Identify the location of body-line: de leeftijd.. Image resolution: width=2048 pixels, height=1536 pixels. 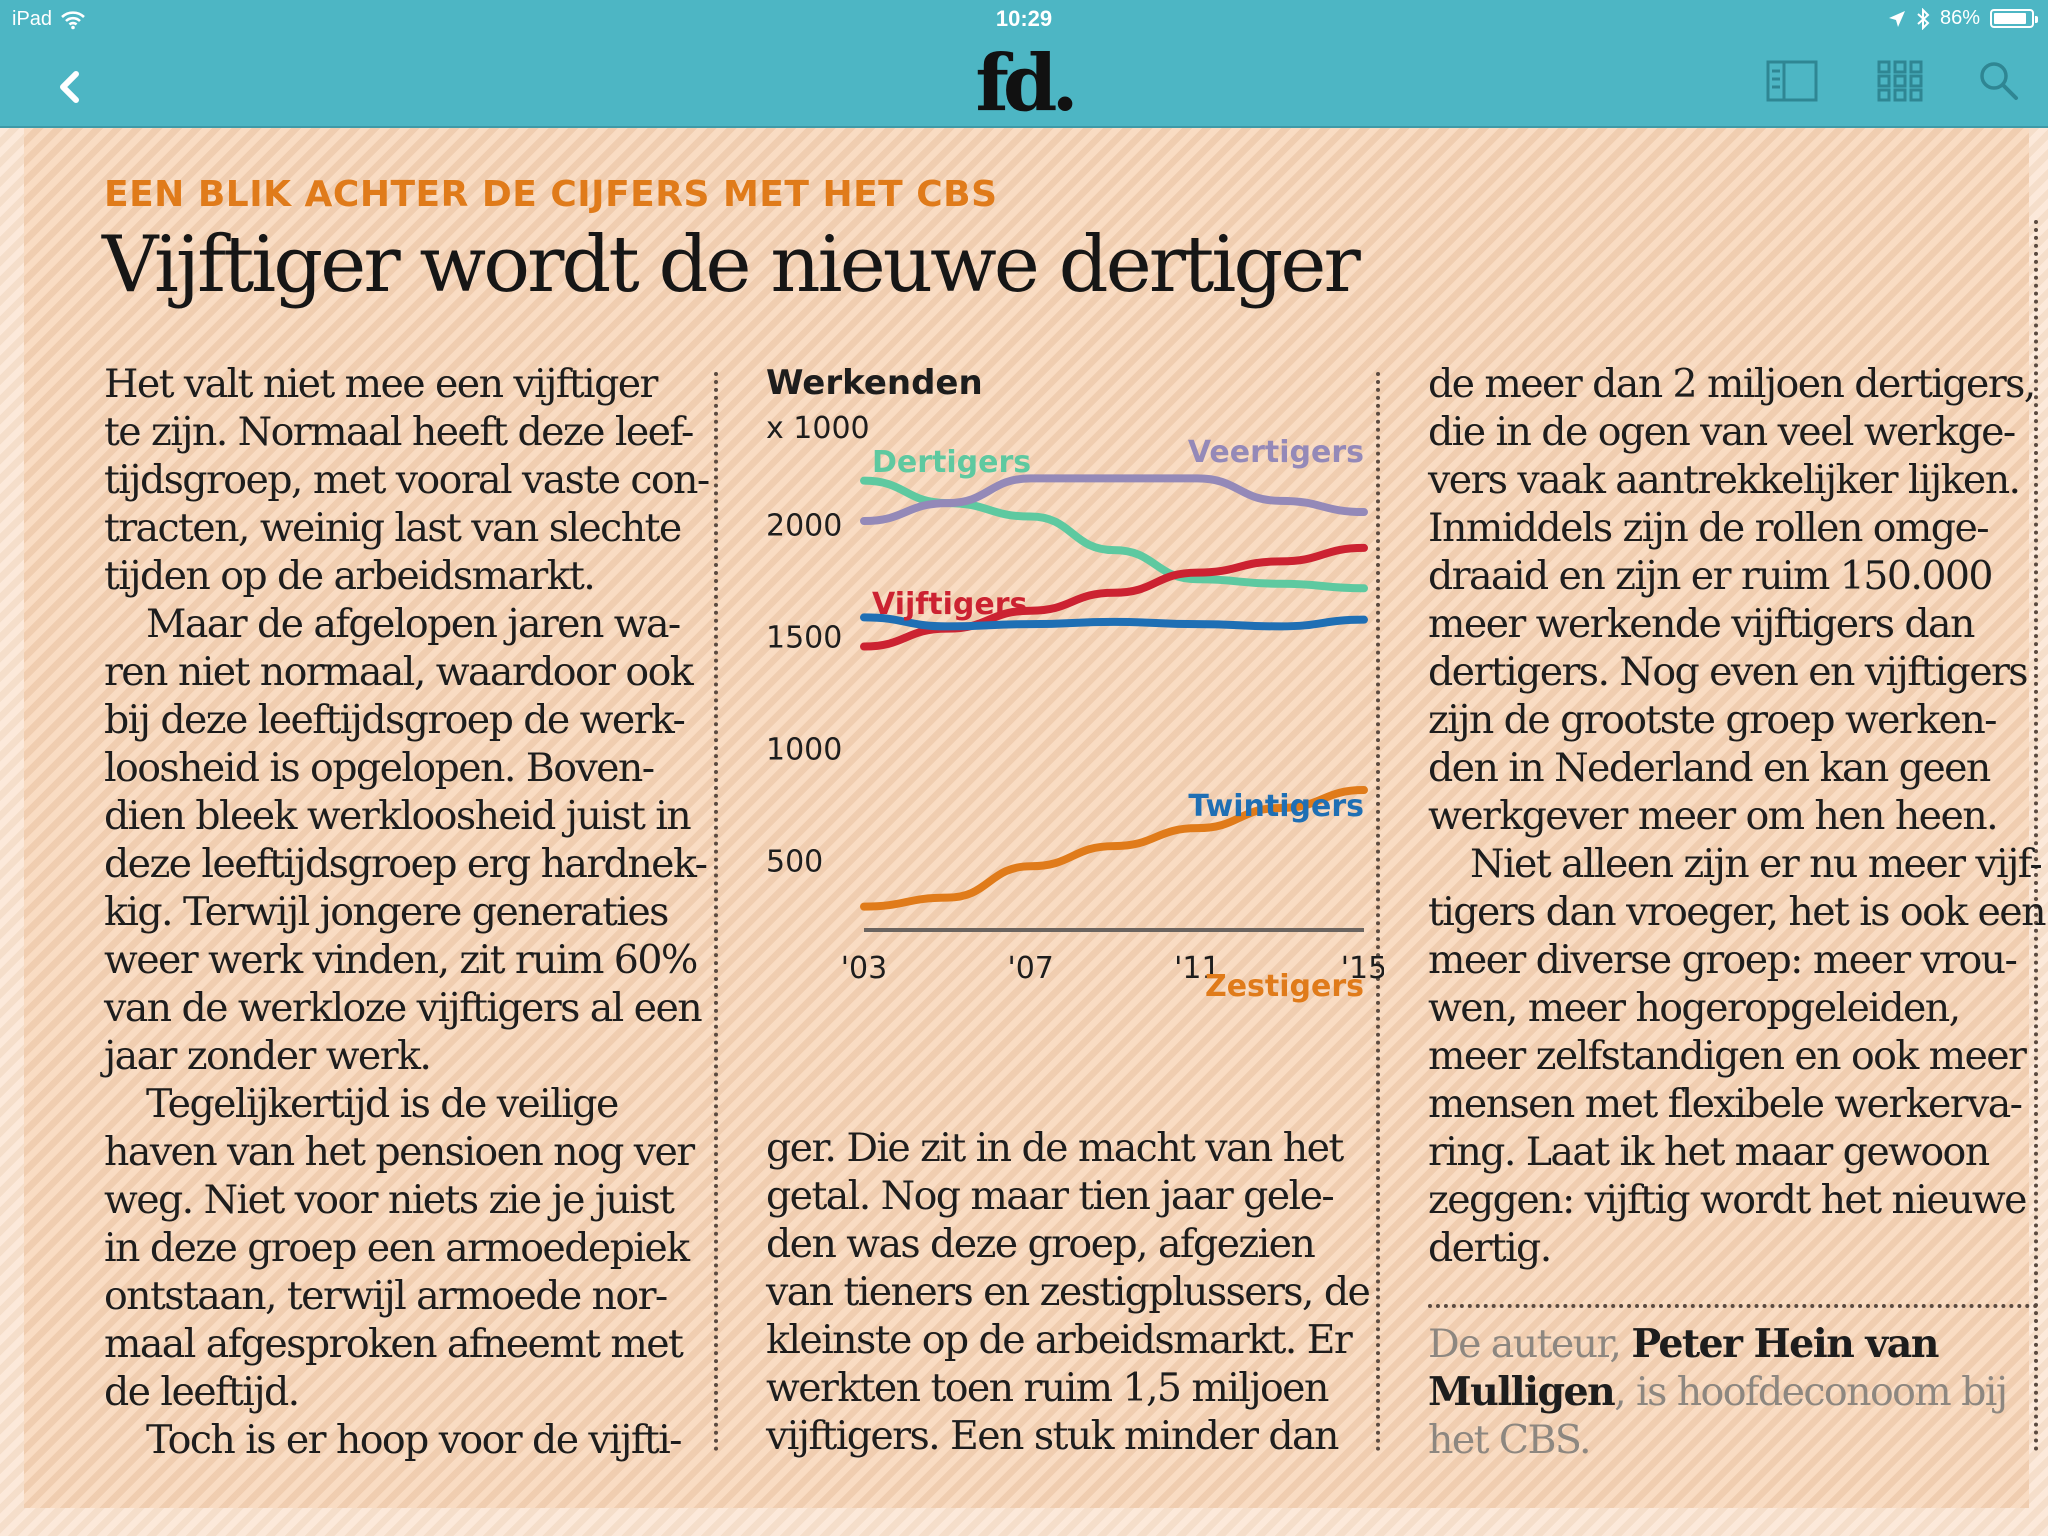
(202, 1392).